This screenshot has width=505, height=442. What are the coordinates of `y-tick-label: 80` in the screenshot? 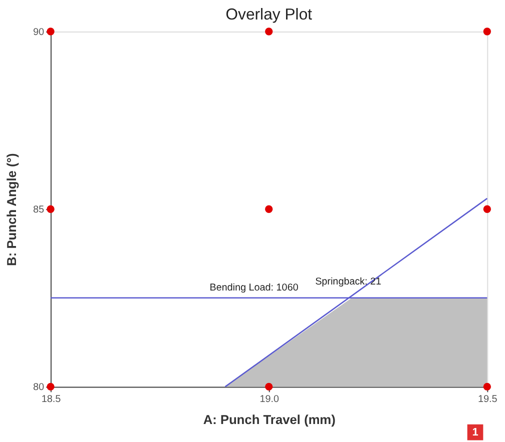 It's located at (39, 388).